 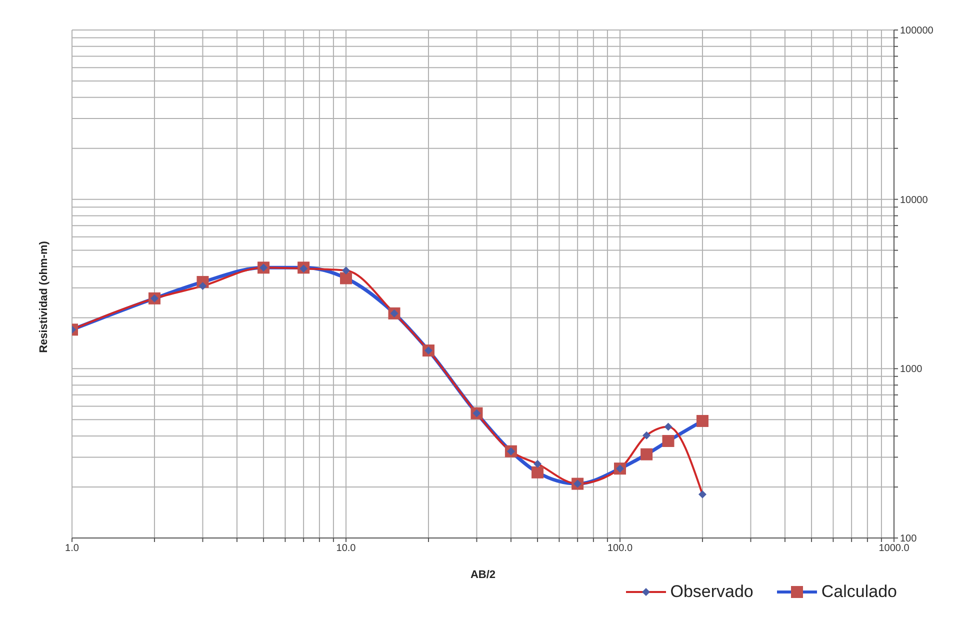 What do you see at coordinates (911, 370) in the screenshot?
I see `y-tick-label: 1000` at bounding box center [911, 370].